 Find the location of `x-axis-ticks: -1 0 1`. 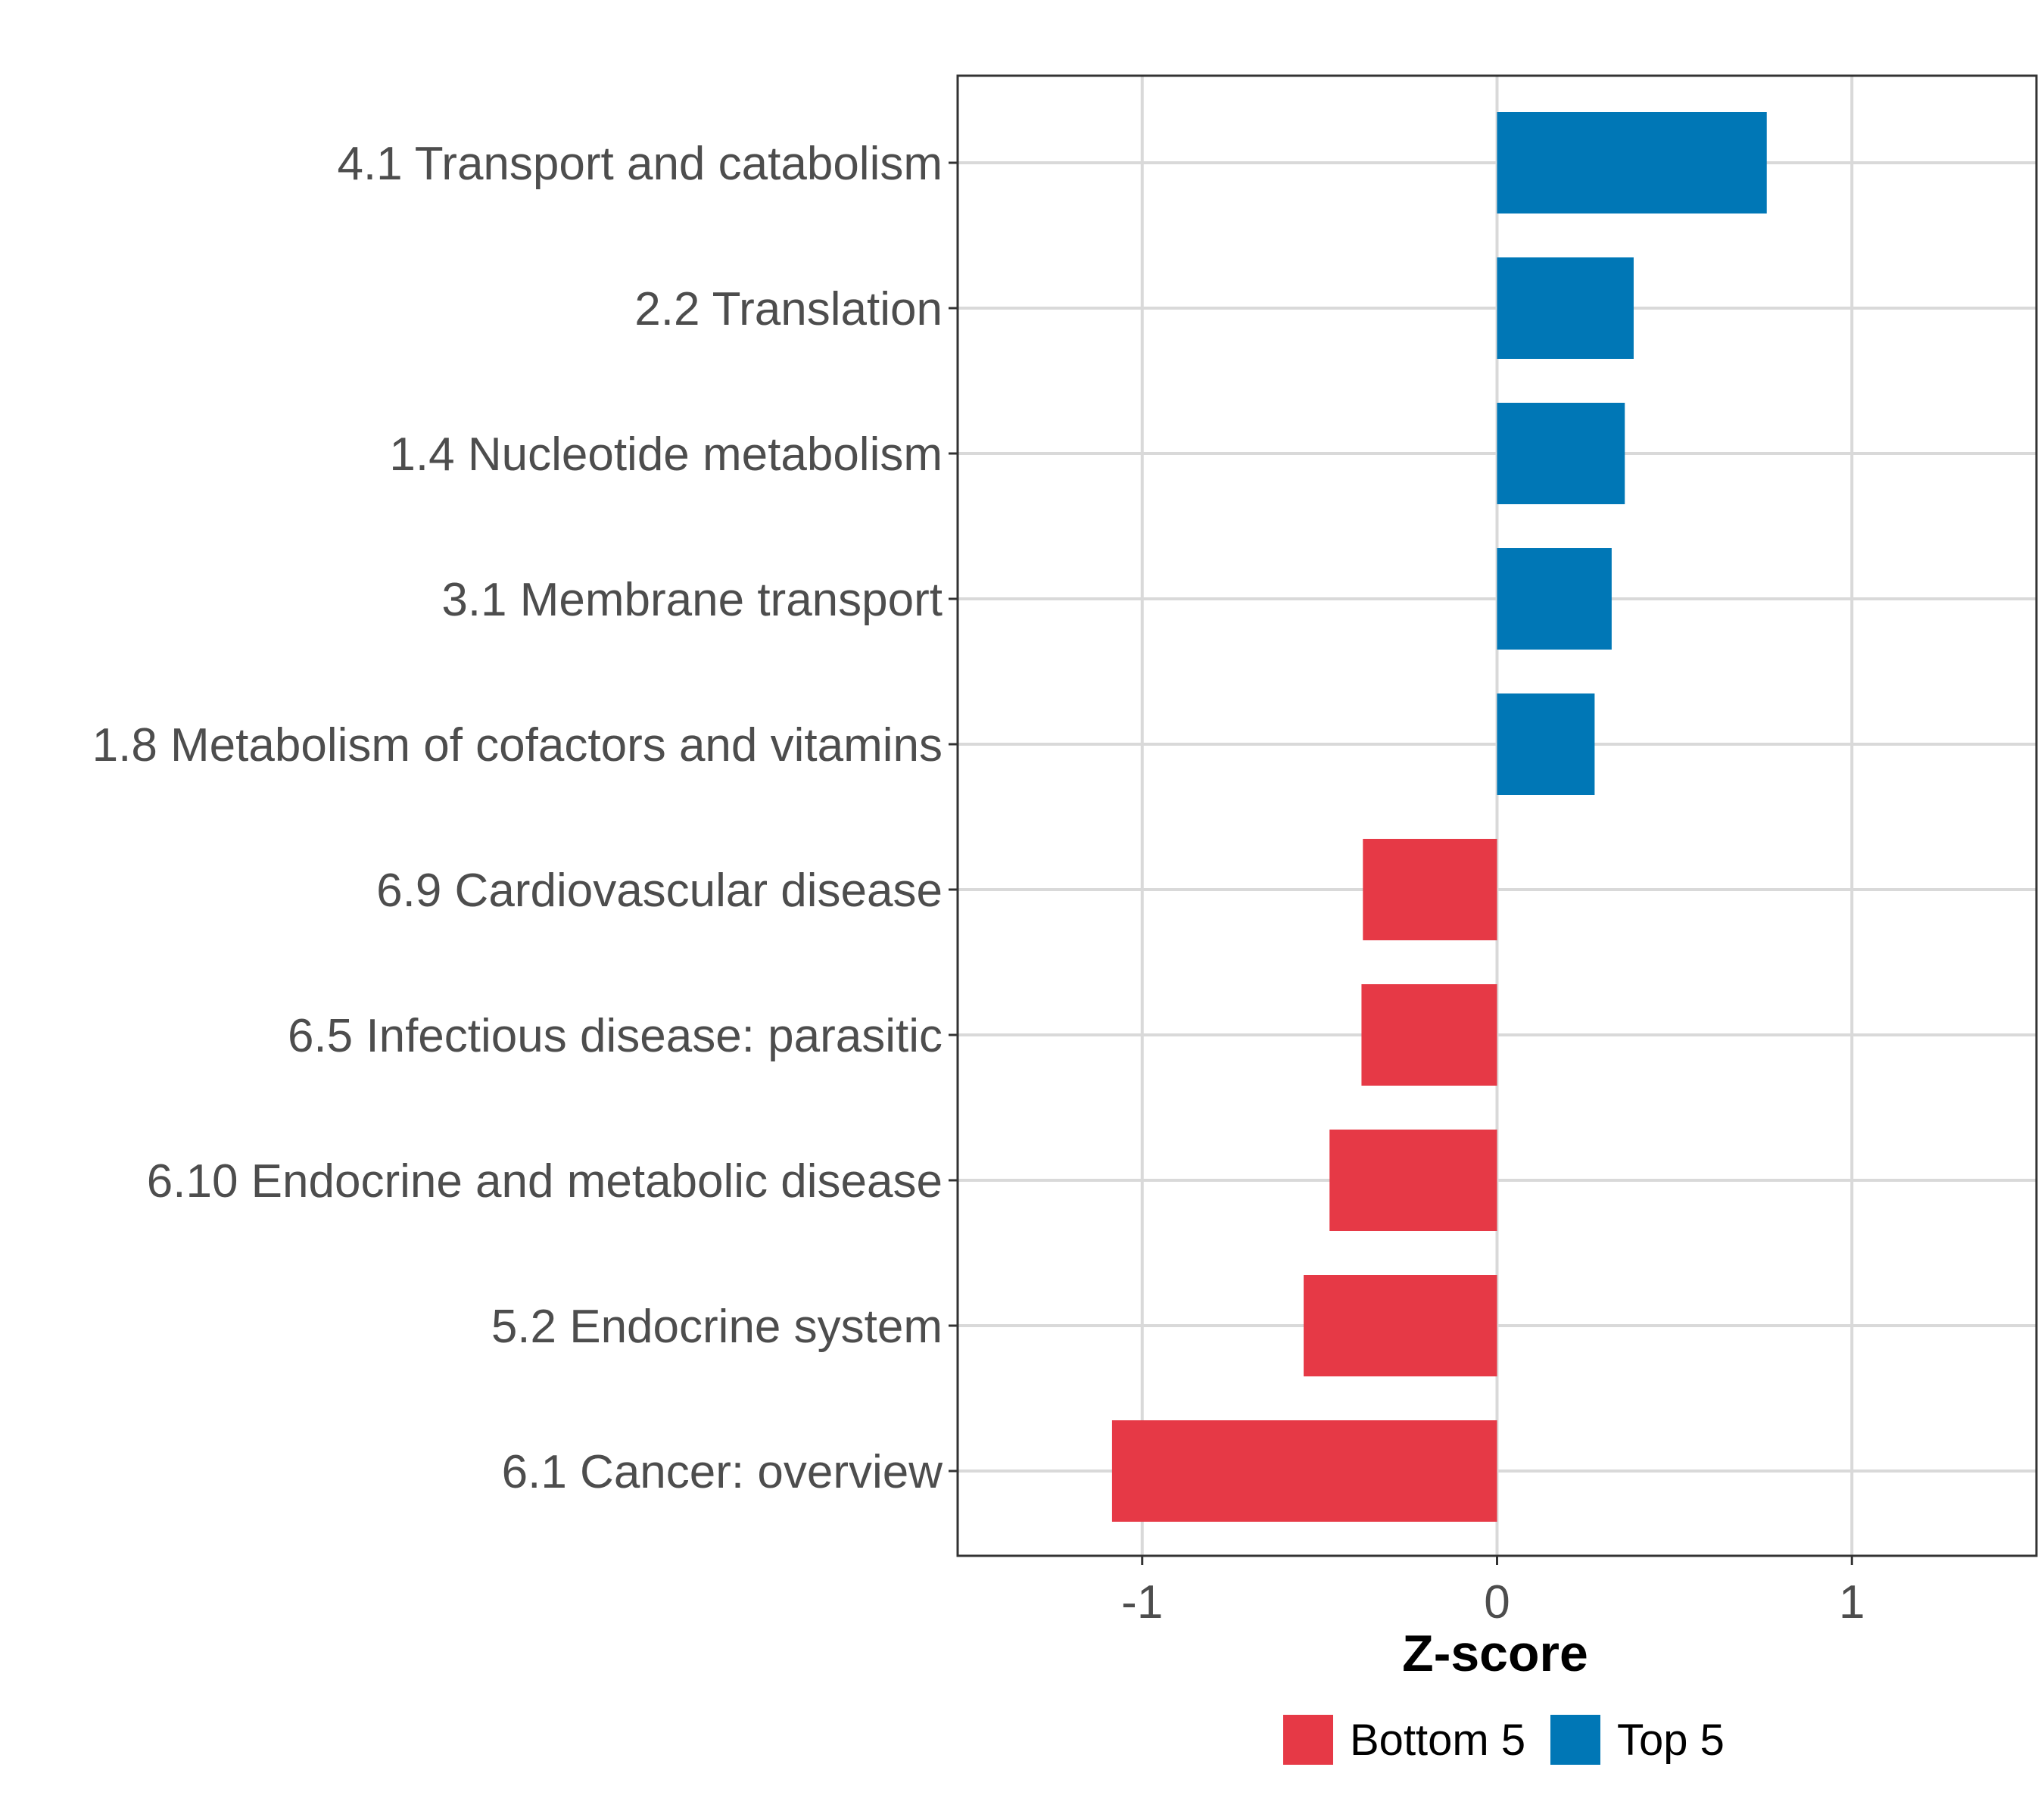

x-axis-ticks: -1 0 1 is located at coordinates (1493, 1592).